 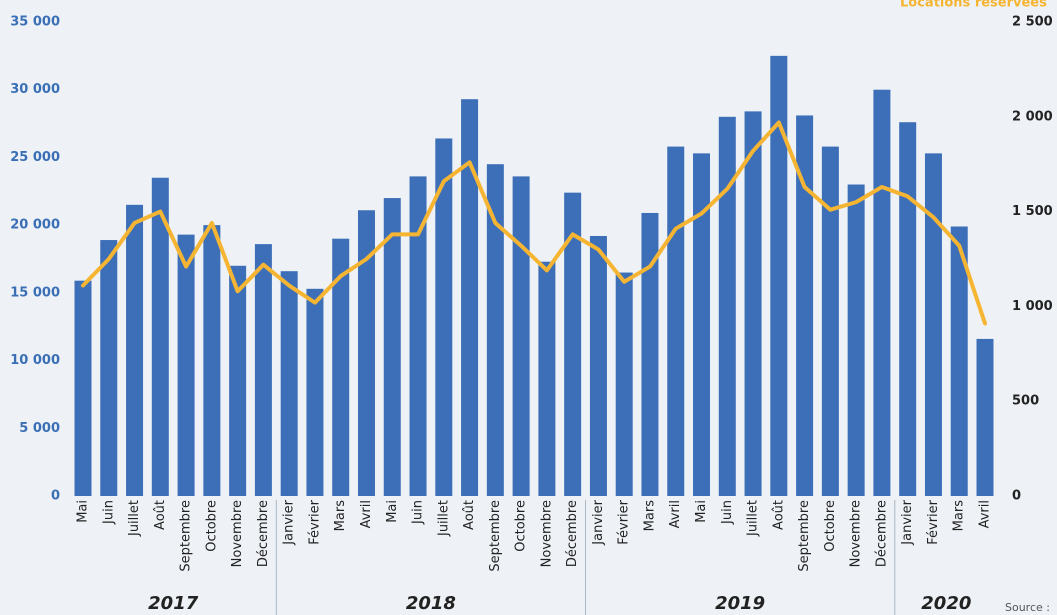 What do you see at coordinates (431, 603) in the screenshot?
I see `group-label: 2018` at bounding box center [431, 603].